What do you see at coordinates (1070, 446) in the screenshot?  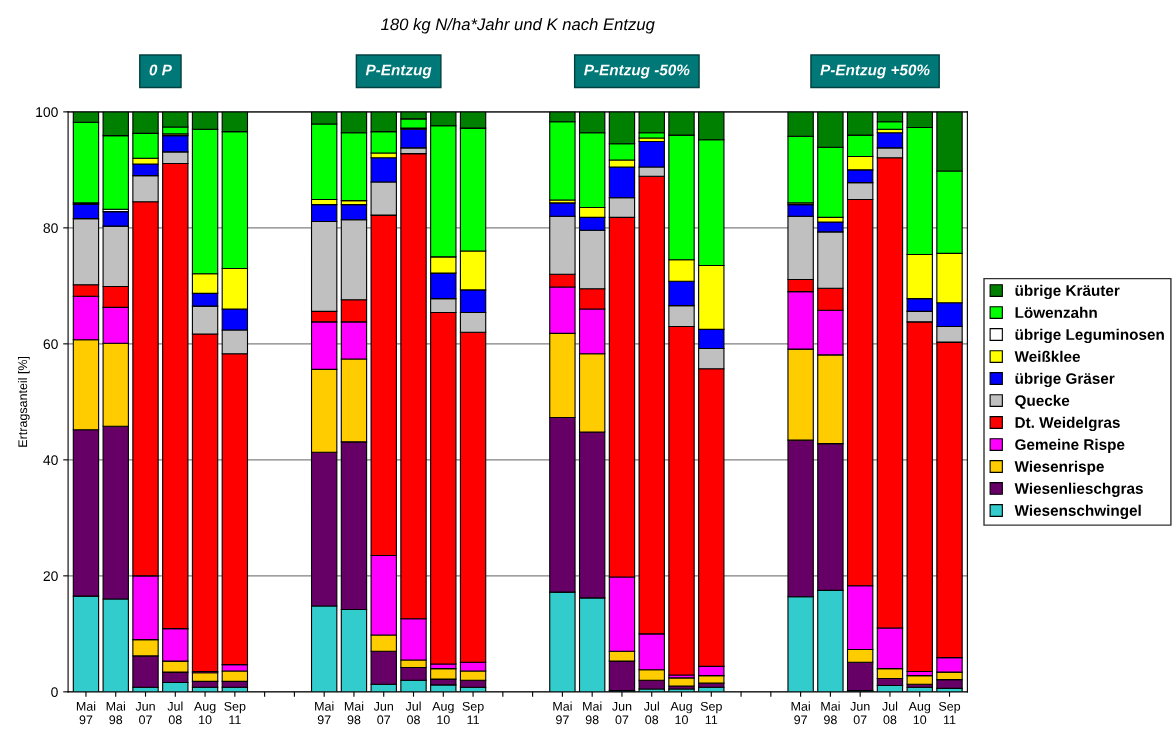 I see `legend-label: Gemeine Rispe` at bounding box center [1070, 446].